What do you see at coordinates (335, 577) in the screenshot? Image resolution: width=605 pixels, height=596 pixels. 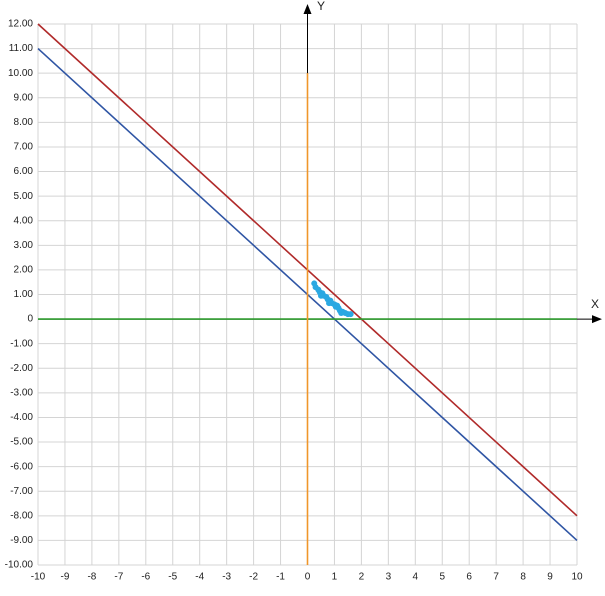 I see `x-tick-label: 1` at bounding box center [335, 577].